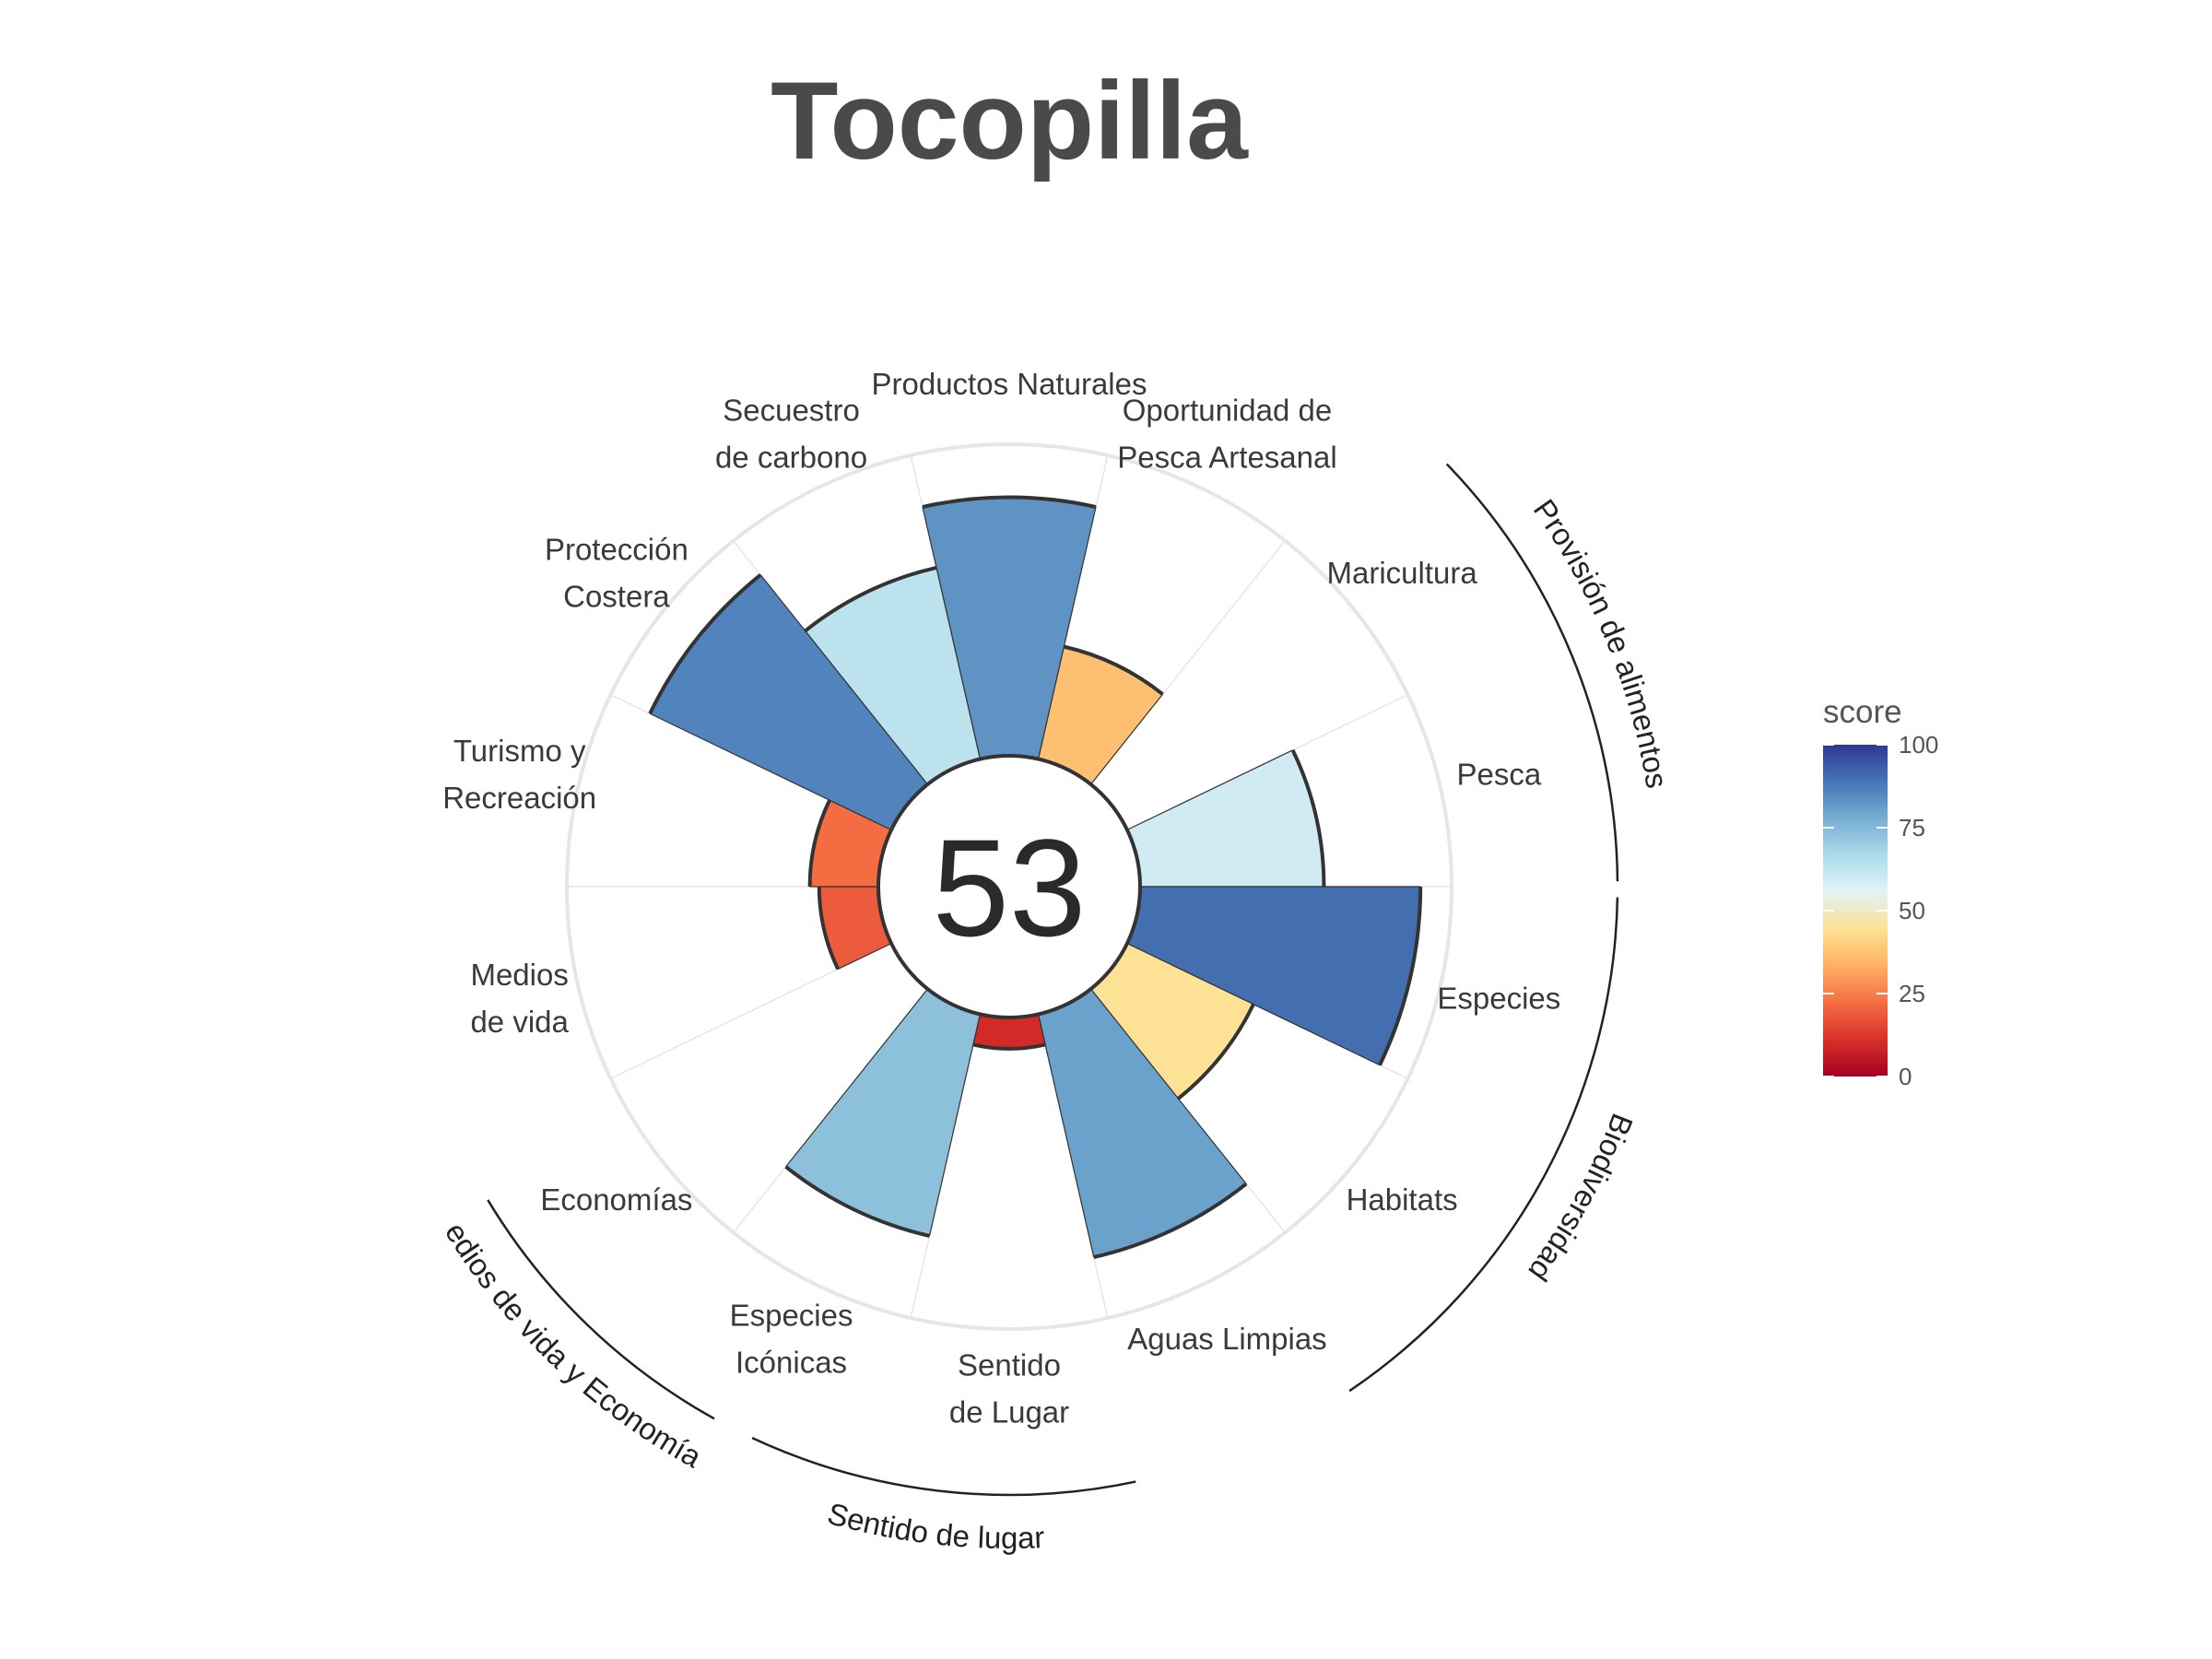  Describe the element at coordinates (616, 573) in the screenshot. I see `category-label: Protección Costera` at that location.